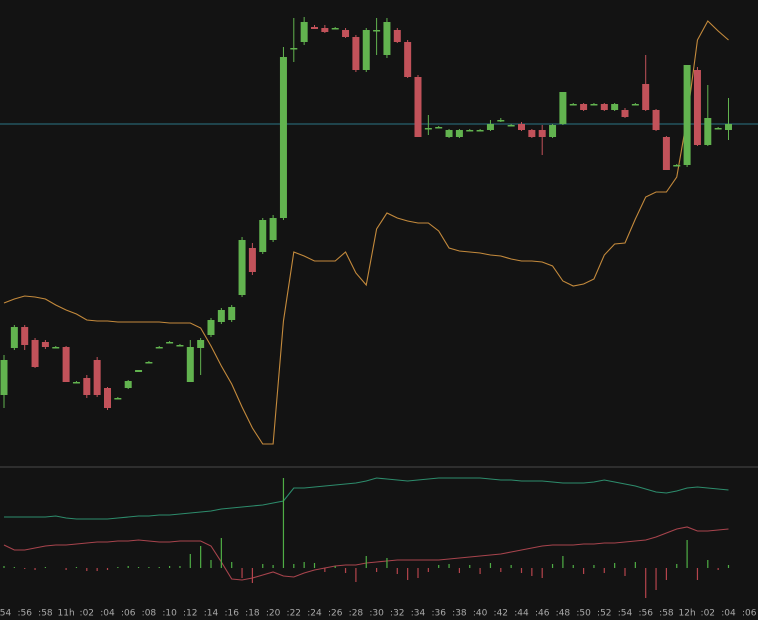 This screenshot has height=620, width=758. Describe the element at coordinates (480, 614) in the screenshot. I see `x-tick-label: :40` at that location.